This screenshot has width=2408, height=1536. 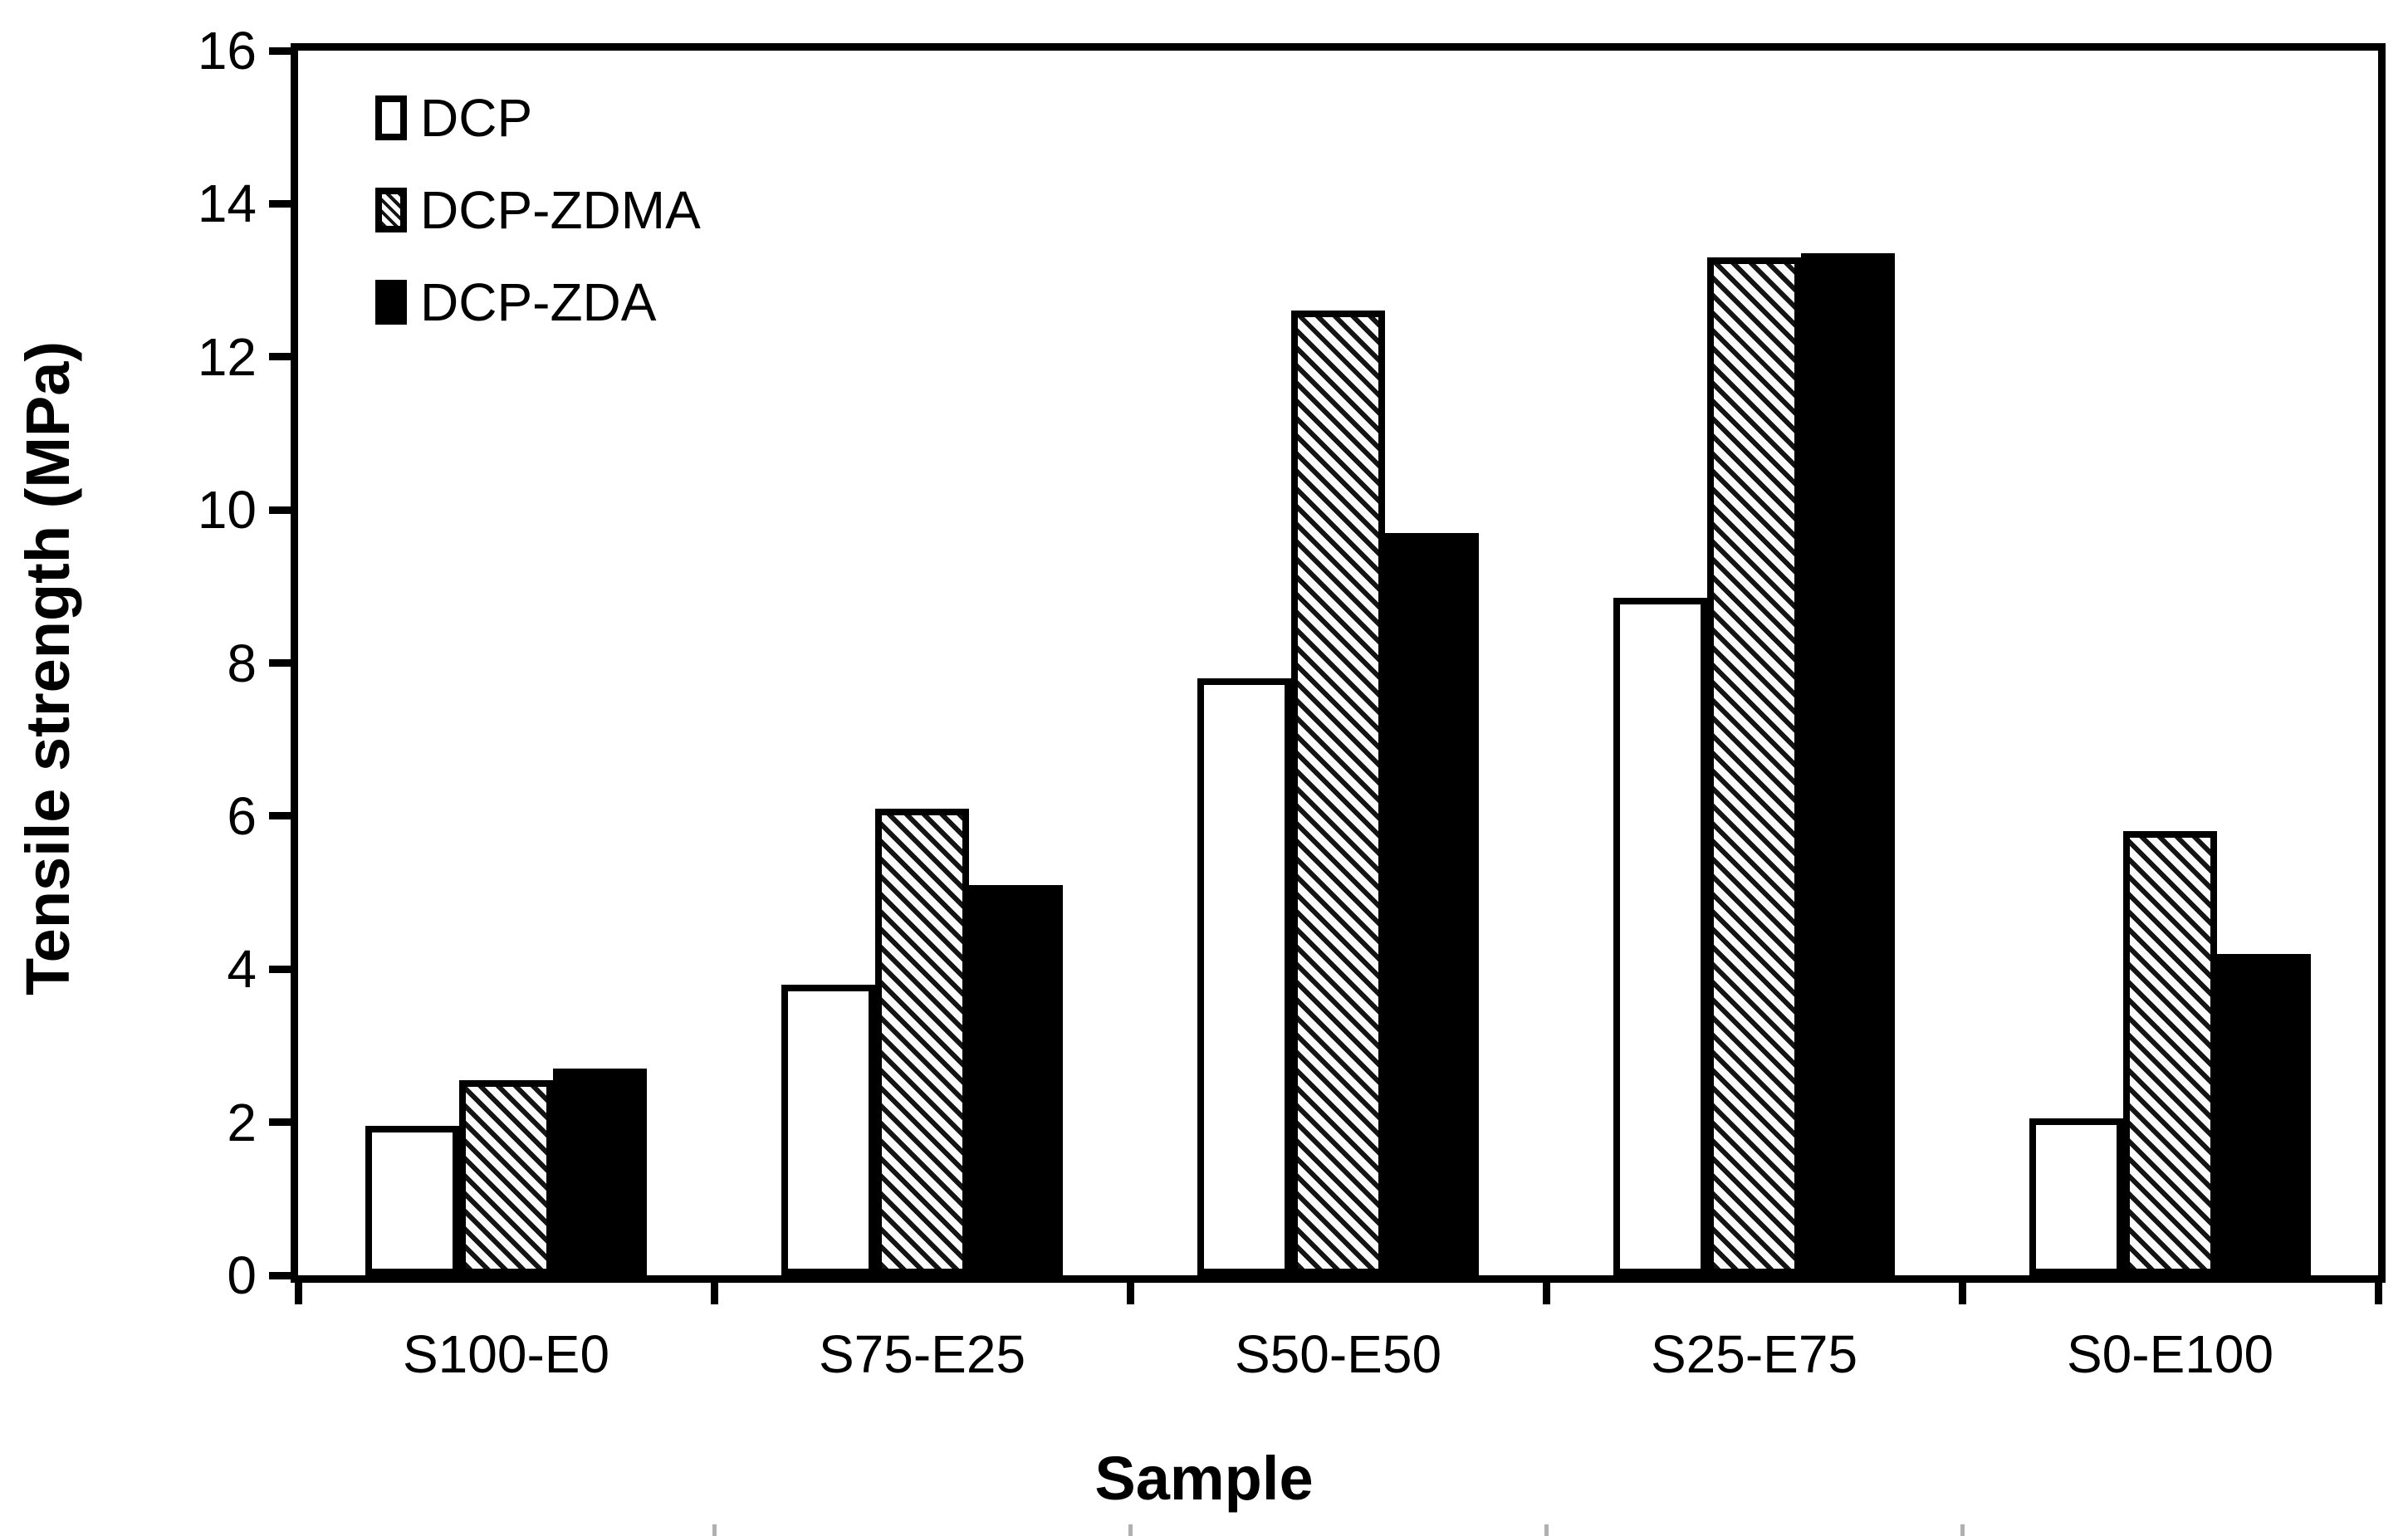 I want to click on black-square-icon, so click(x=391, y=302).